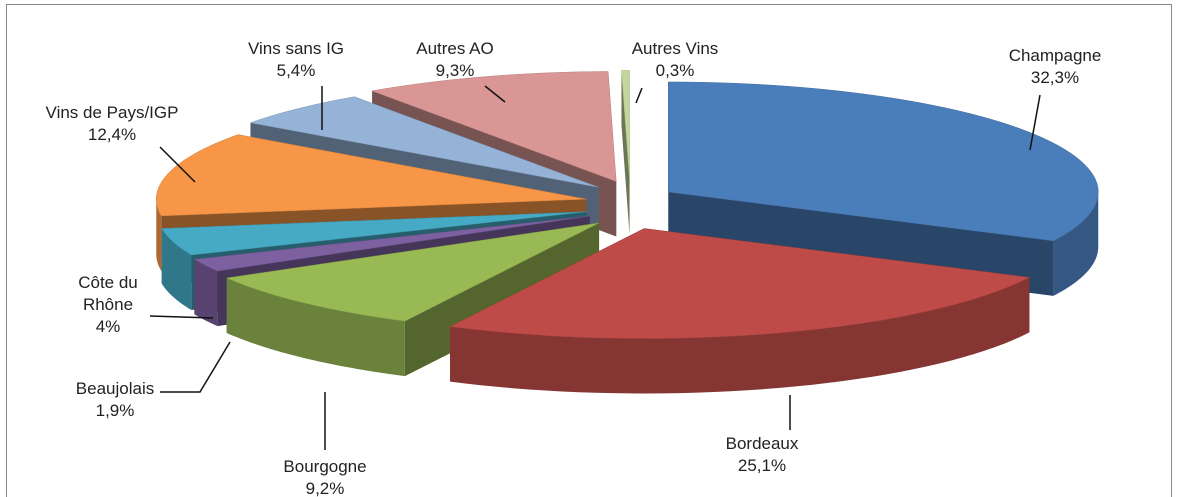 This screenshot has height=497, width=1179. Describe the element at coordinates (296, 70) in the screenshot. I see `value-label: 5,4%` at that location.